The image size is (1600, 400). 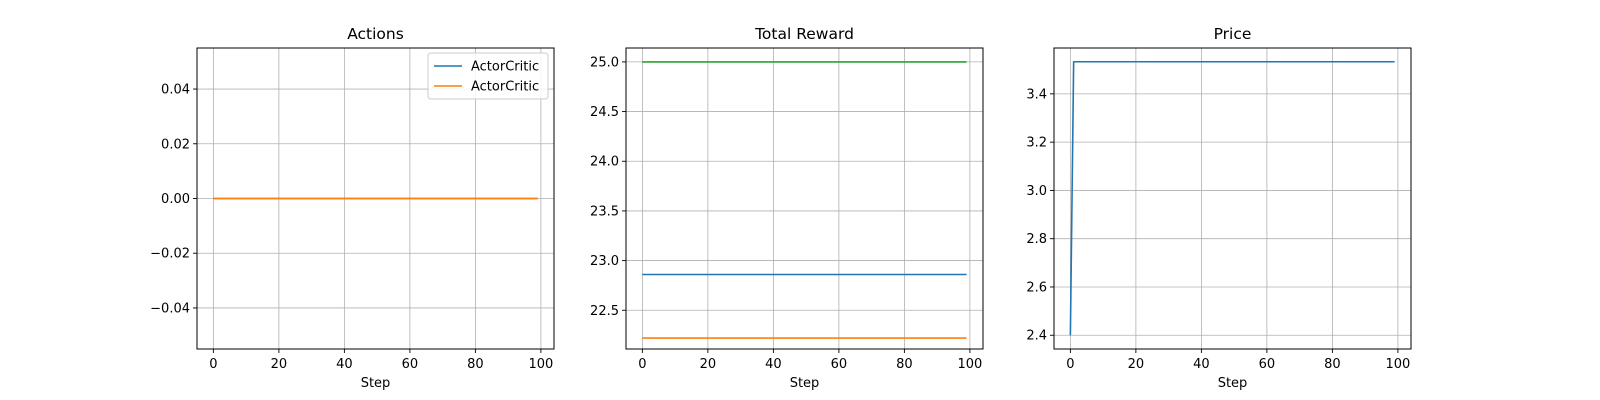 I want to click on chart-title: Actions, so click(x=375, y=34).